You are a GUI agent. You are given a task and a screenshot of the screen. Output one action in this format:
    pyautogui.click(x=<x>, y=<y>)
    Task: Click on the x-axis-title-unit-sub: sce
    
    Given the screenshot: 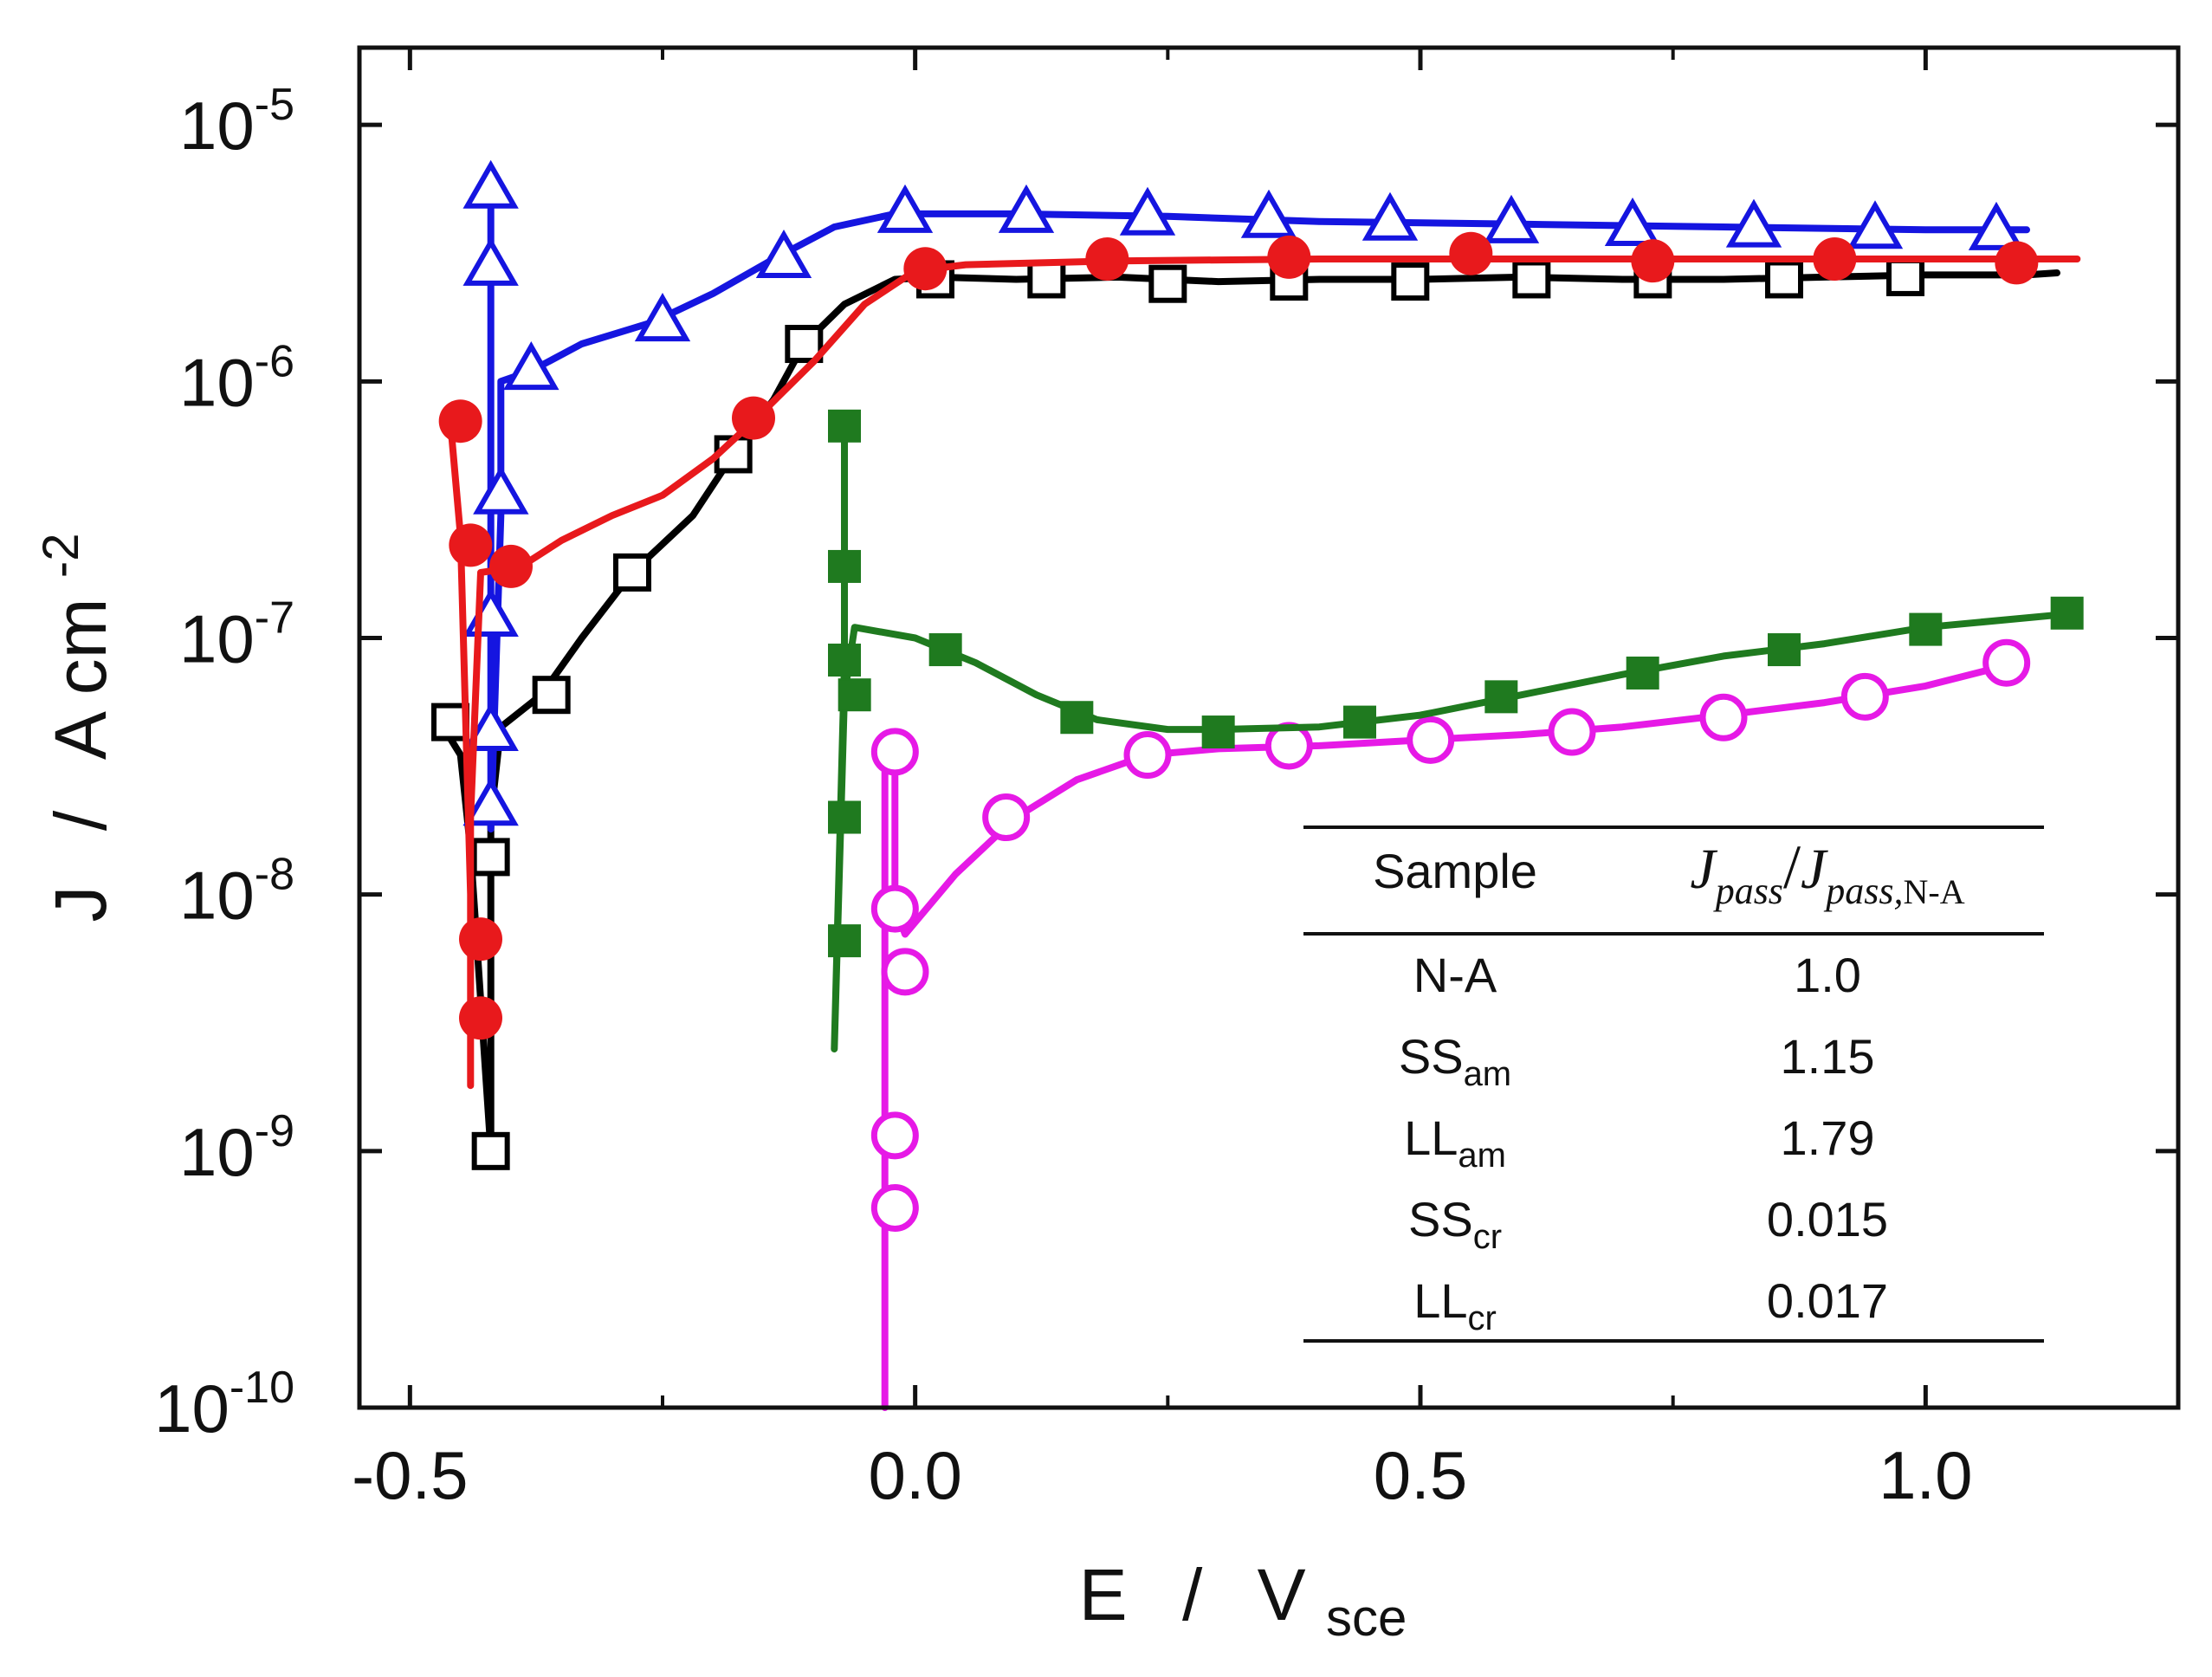 What is the action you would take?
    pyautogui.click(x=1366, y=1618)
    